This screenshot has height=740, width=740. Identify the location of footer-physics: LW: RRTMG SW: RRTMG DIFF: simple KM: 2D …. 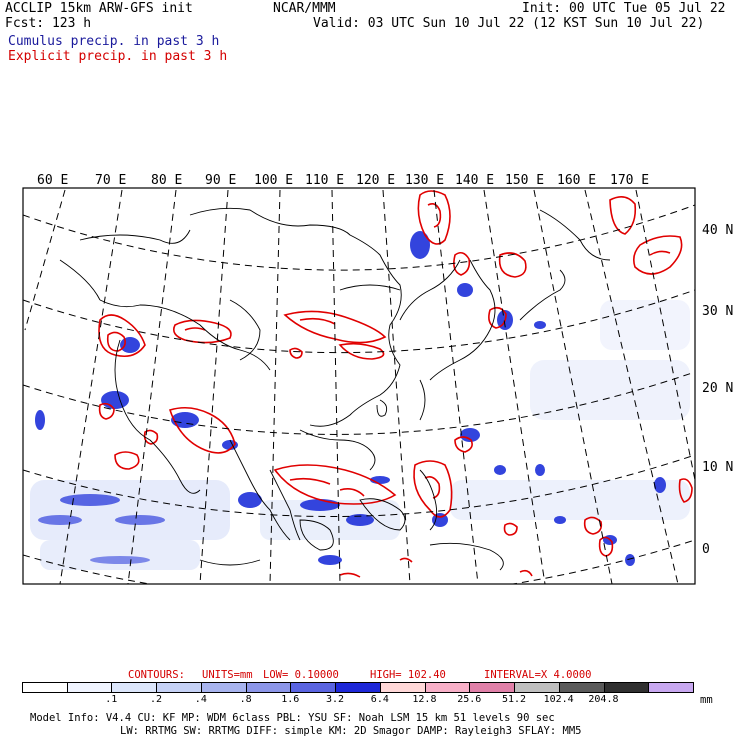
(351, 731).